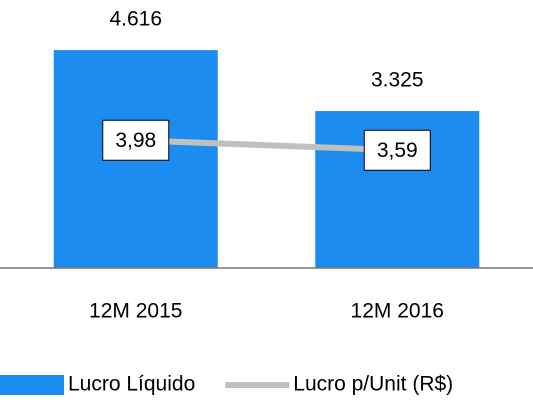  I want to click on legend-label: Lucro Líquido, so click(131, 384).